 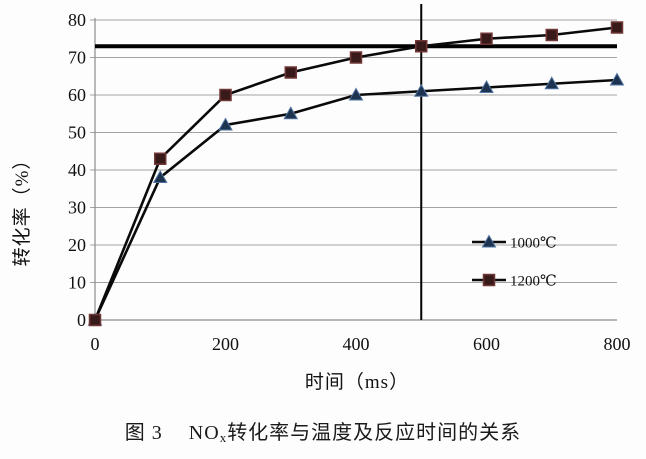 What do you see at coordinates (81, 320) in the screenshot?
I see `y-tick-label-0: 0` at bounding box center [81, 320].